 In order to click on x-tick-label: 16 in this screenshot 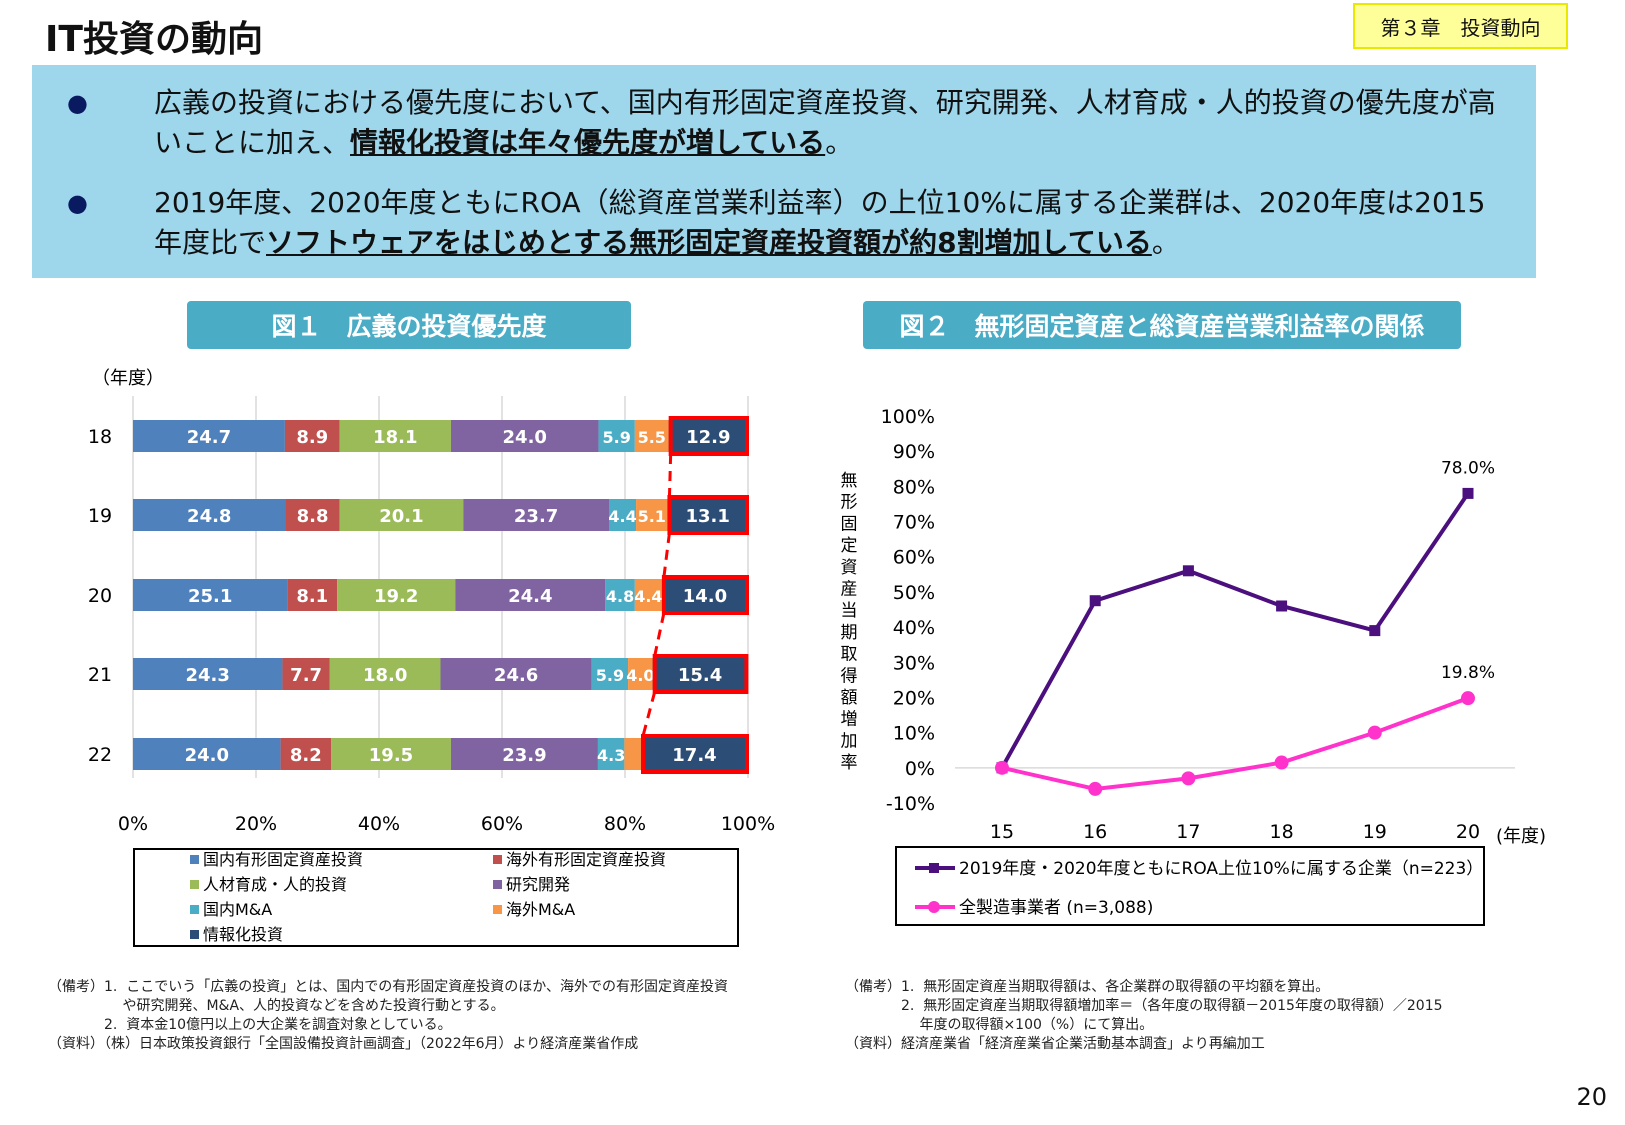, I will do `click(1095, 832)`.